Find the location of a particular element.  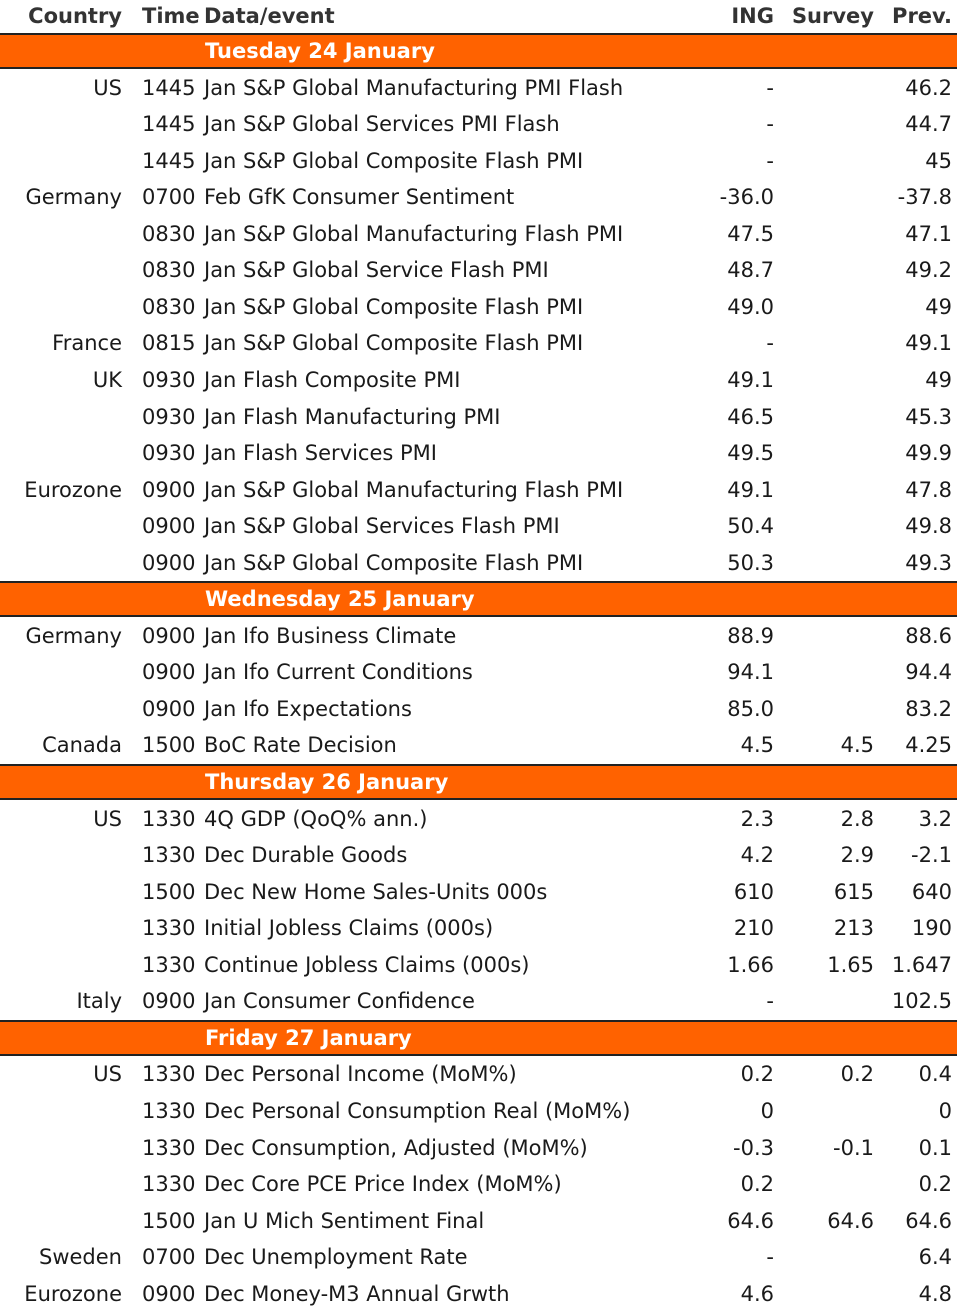

cell-prev: 49.3 is located at coordinates (928, 562).